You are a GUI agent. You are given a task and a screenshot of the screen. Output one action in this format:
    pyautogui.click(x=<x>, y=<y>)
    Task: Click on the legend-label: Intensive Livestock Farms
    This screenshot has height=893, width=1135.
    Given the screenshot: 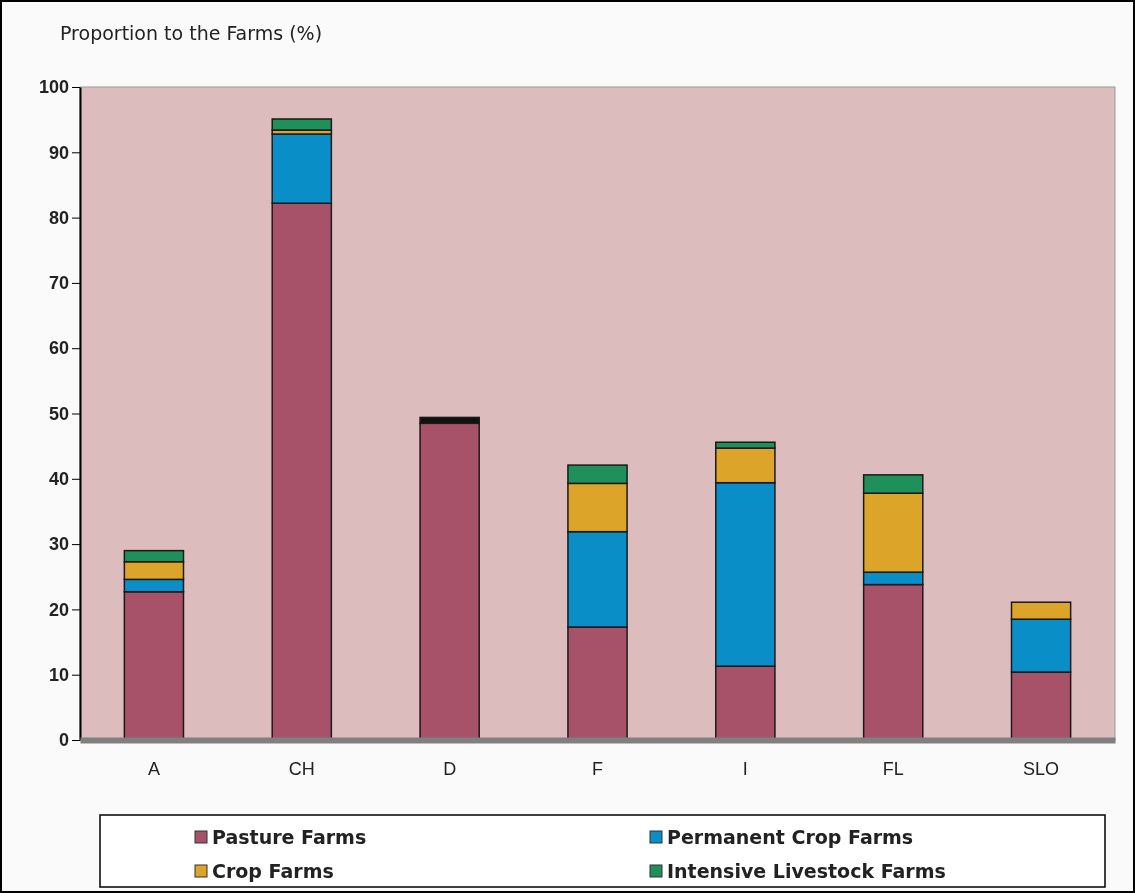 What is the action you would take?
    pyautogui.click(x=806, y=871)
    